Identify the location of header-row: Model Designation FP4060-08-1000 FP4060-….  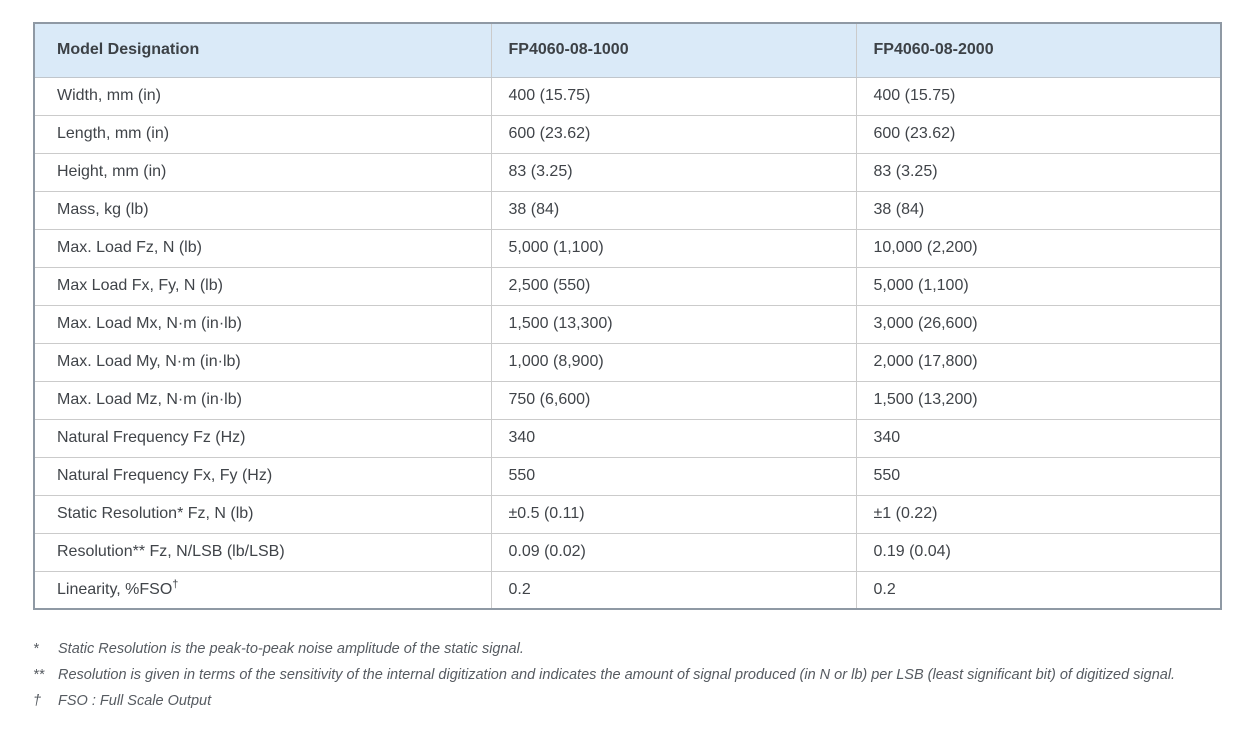
(627, 50).